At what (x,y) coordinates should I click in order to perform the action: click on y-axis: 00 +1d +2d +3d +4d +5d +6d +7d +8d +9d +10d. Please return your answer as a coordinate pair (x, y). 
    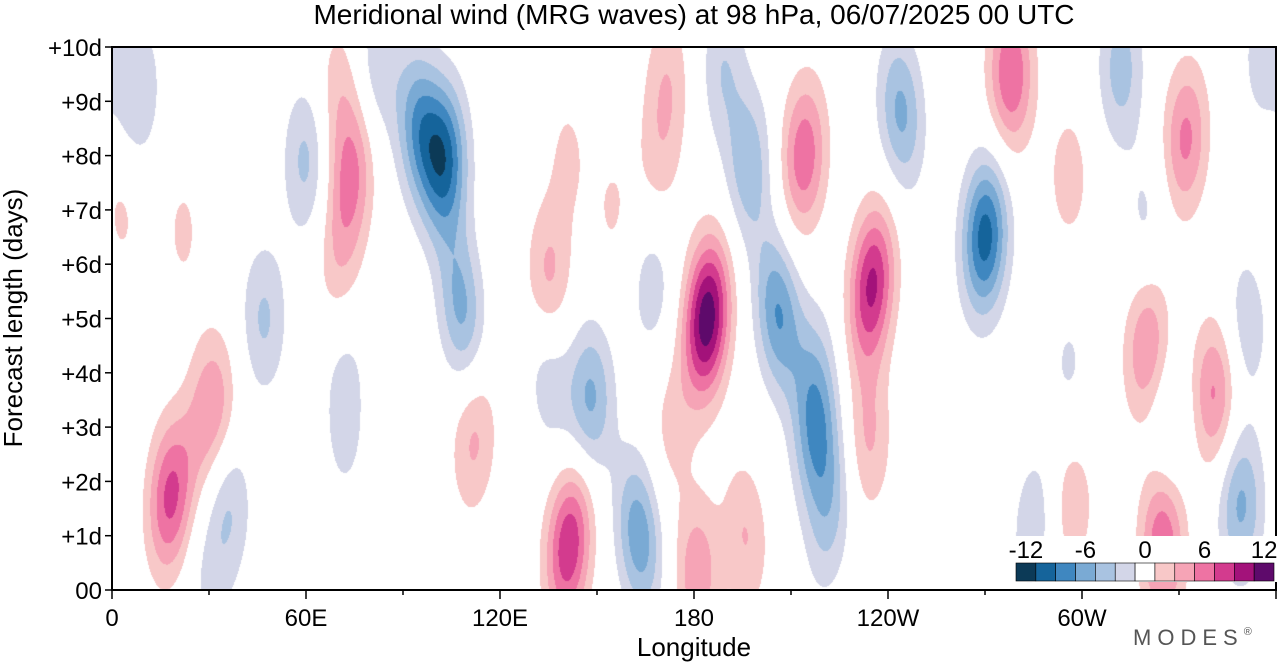
    Looking at the image, I should click on (80, 320).